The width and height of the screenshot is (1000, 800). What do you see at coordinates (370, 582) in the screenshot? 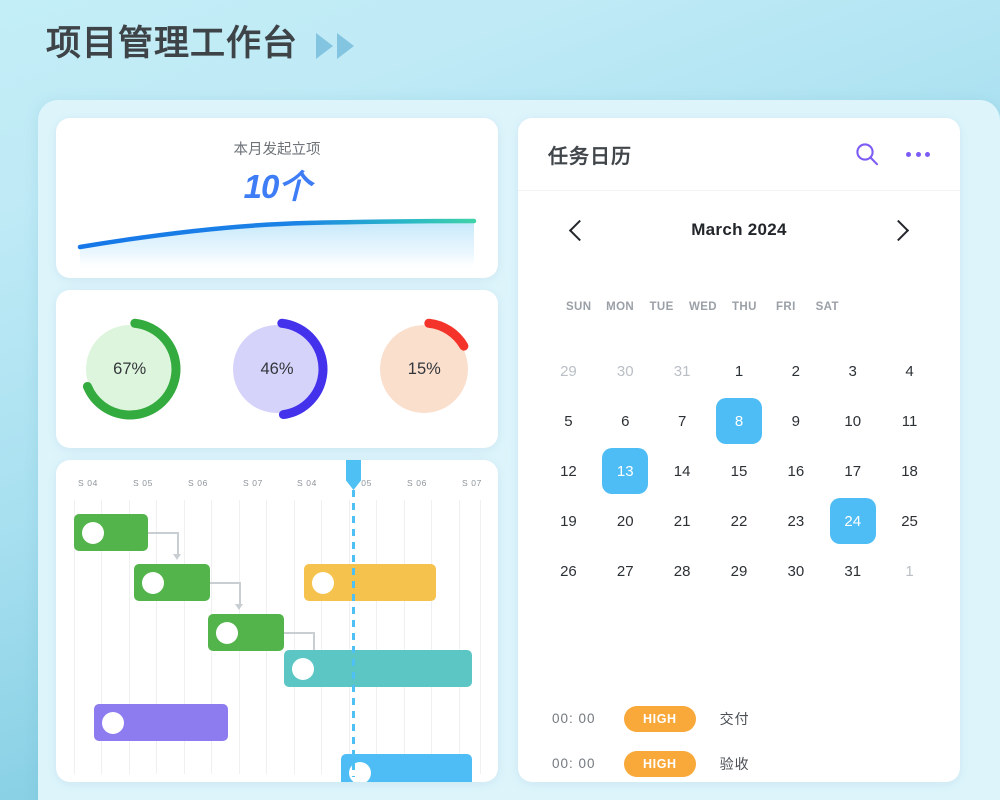
I see `gantt-bar-task-yellow` at bounding box center [370, 582].